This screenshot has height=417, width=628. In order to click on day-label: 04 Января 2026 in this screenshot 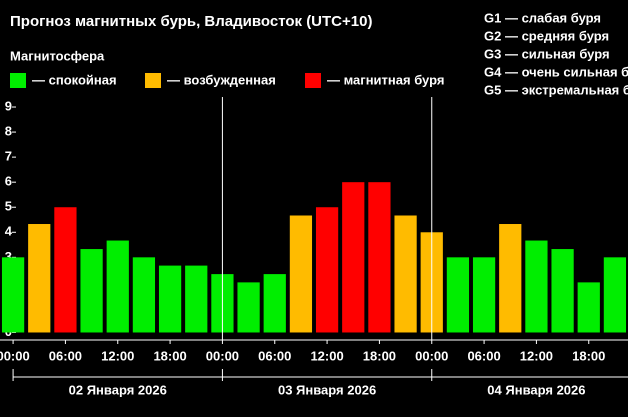, I will do `click(536, 389)`.